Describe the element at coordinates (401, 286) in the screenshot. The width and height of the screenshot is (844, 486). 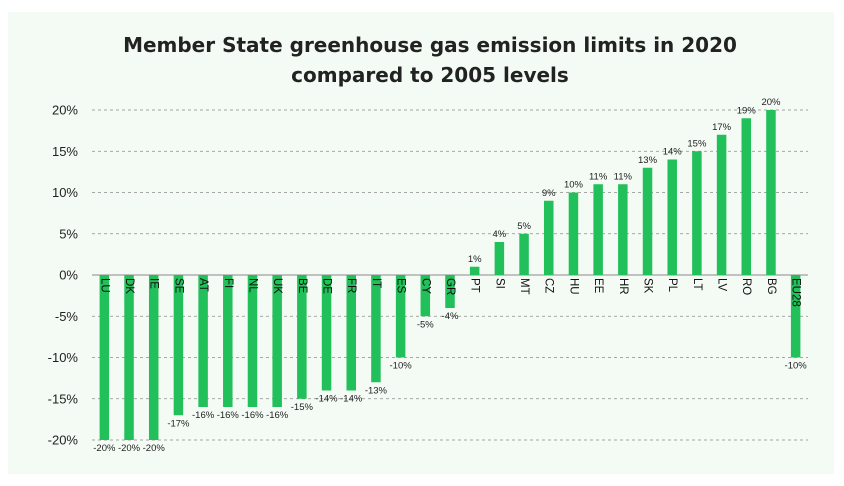
I see `category-label: ES` at that location.